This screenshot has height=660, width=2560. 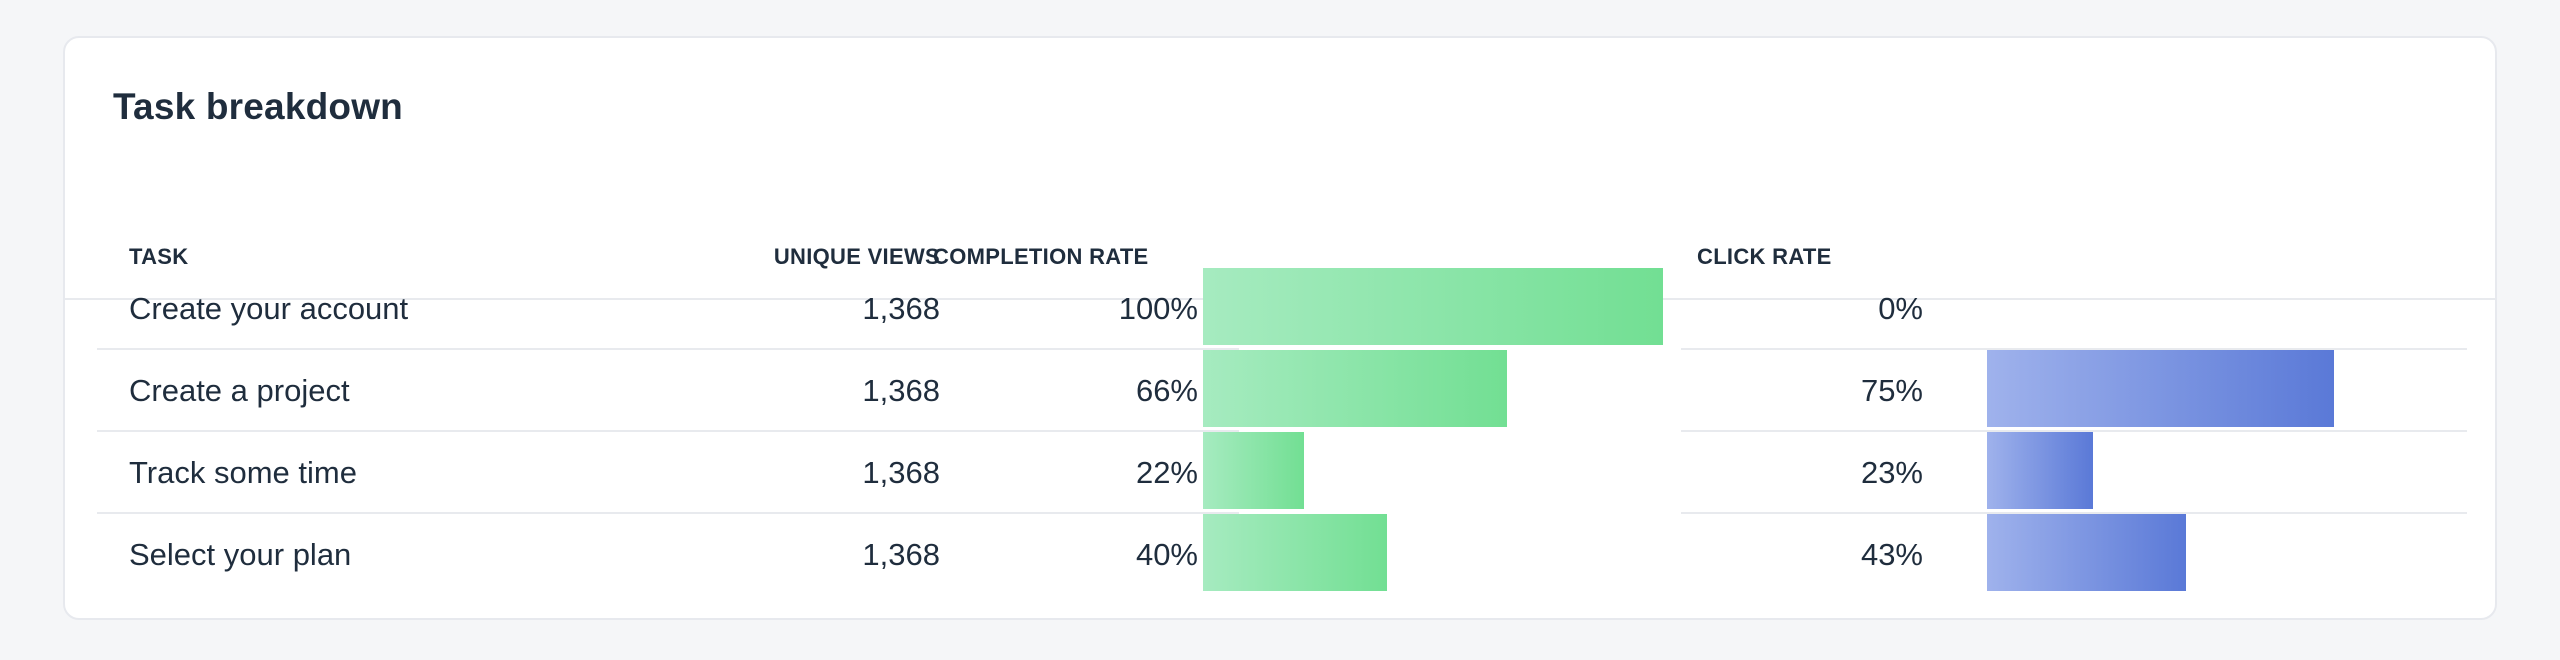 What do you see at coordinates (1764, 256) in the screenshot?
I see `column-header-click-rate: CLICK RATE` at bounding box center [1764, 256].